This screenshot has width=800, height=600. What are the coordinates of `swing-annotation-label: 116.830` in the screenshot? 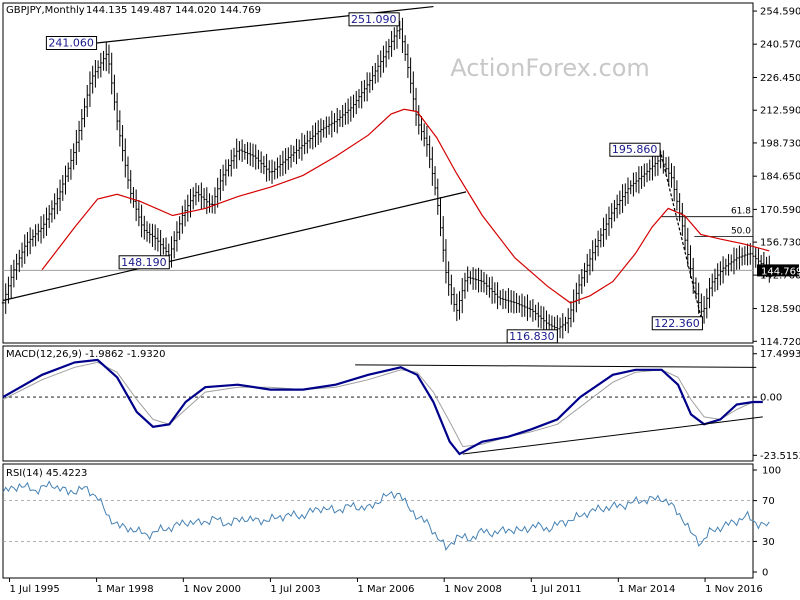 It's located at (532, 336).